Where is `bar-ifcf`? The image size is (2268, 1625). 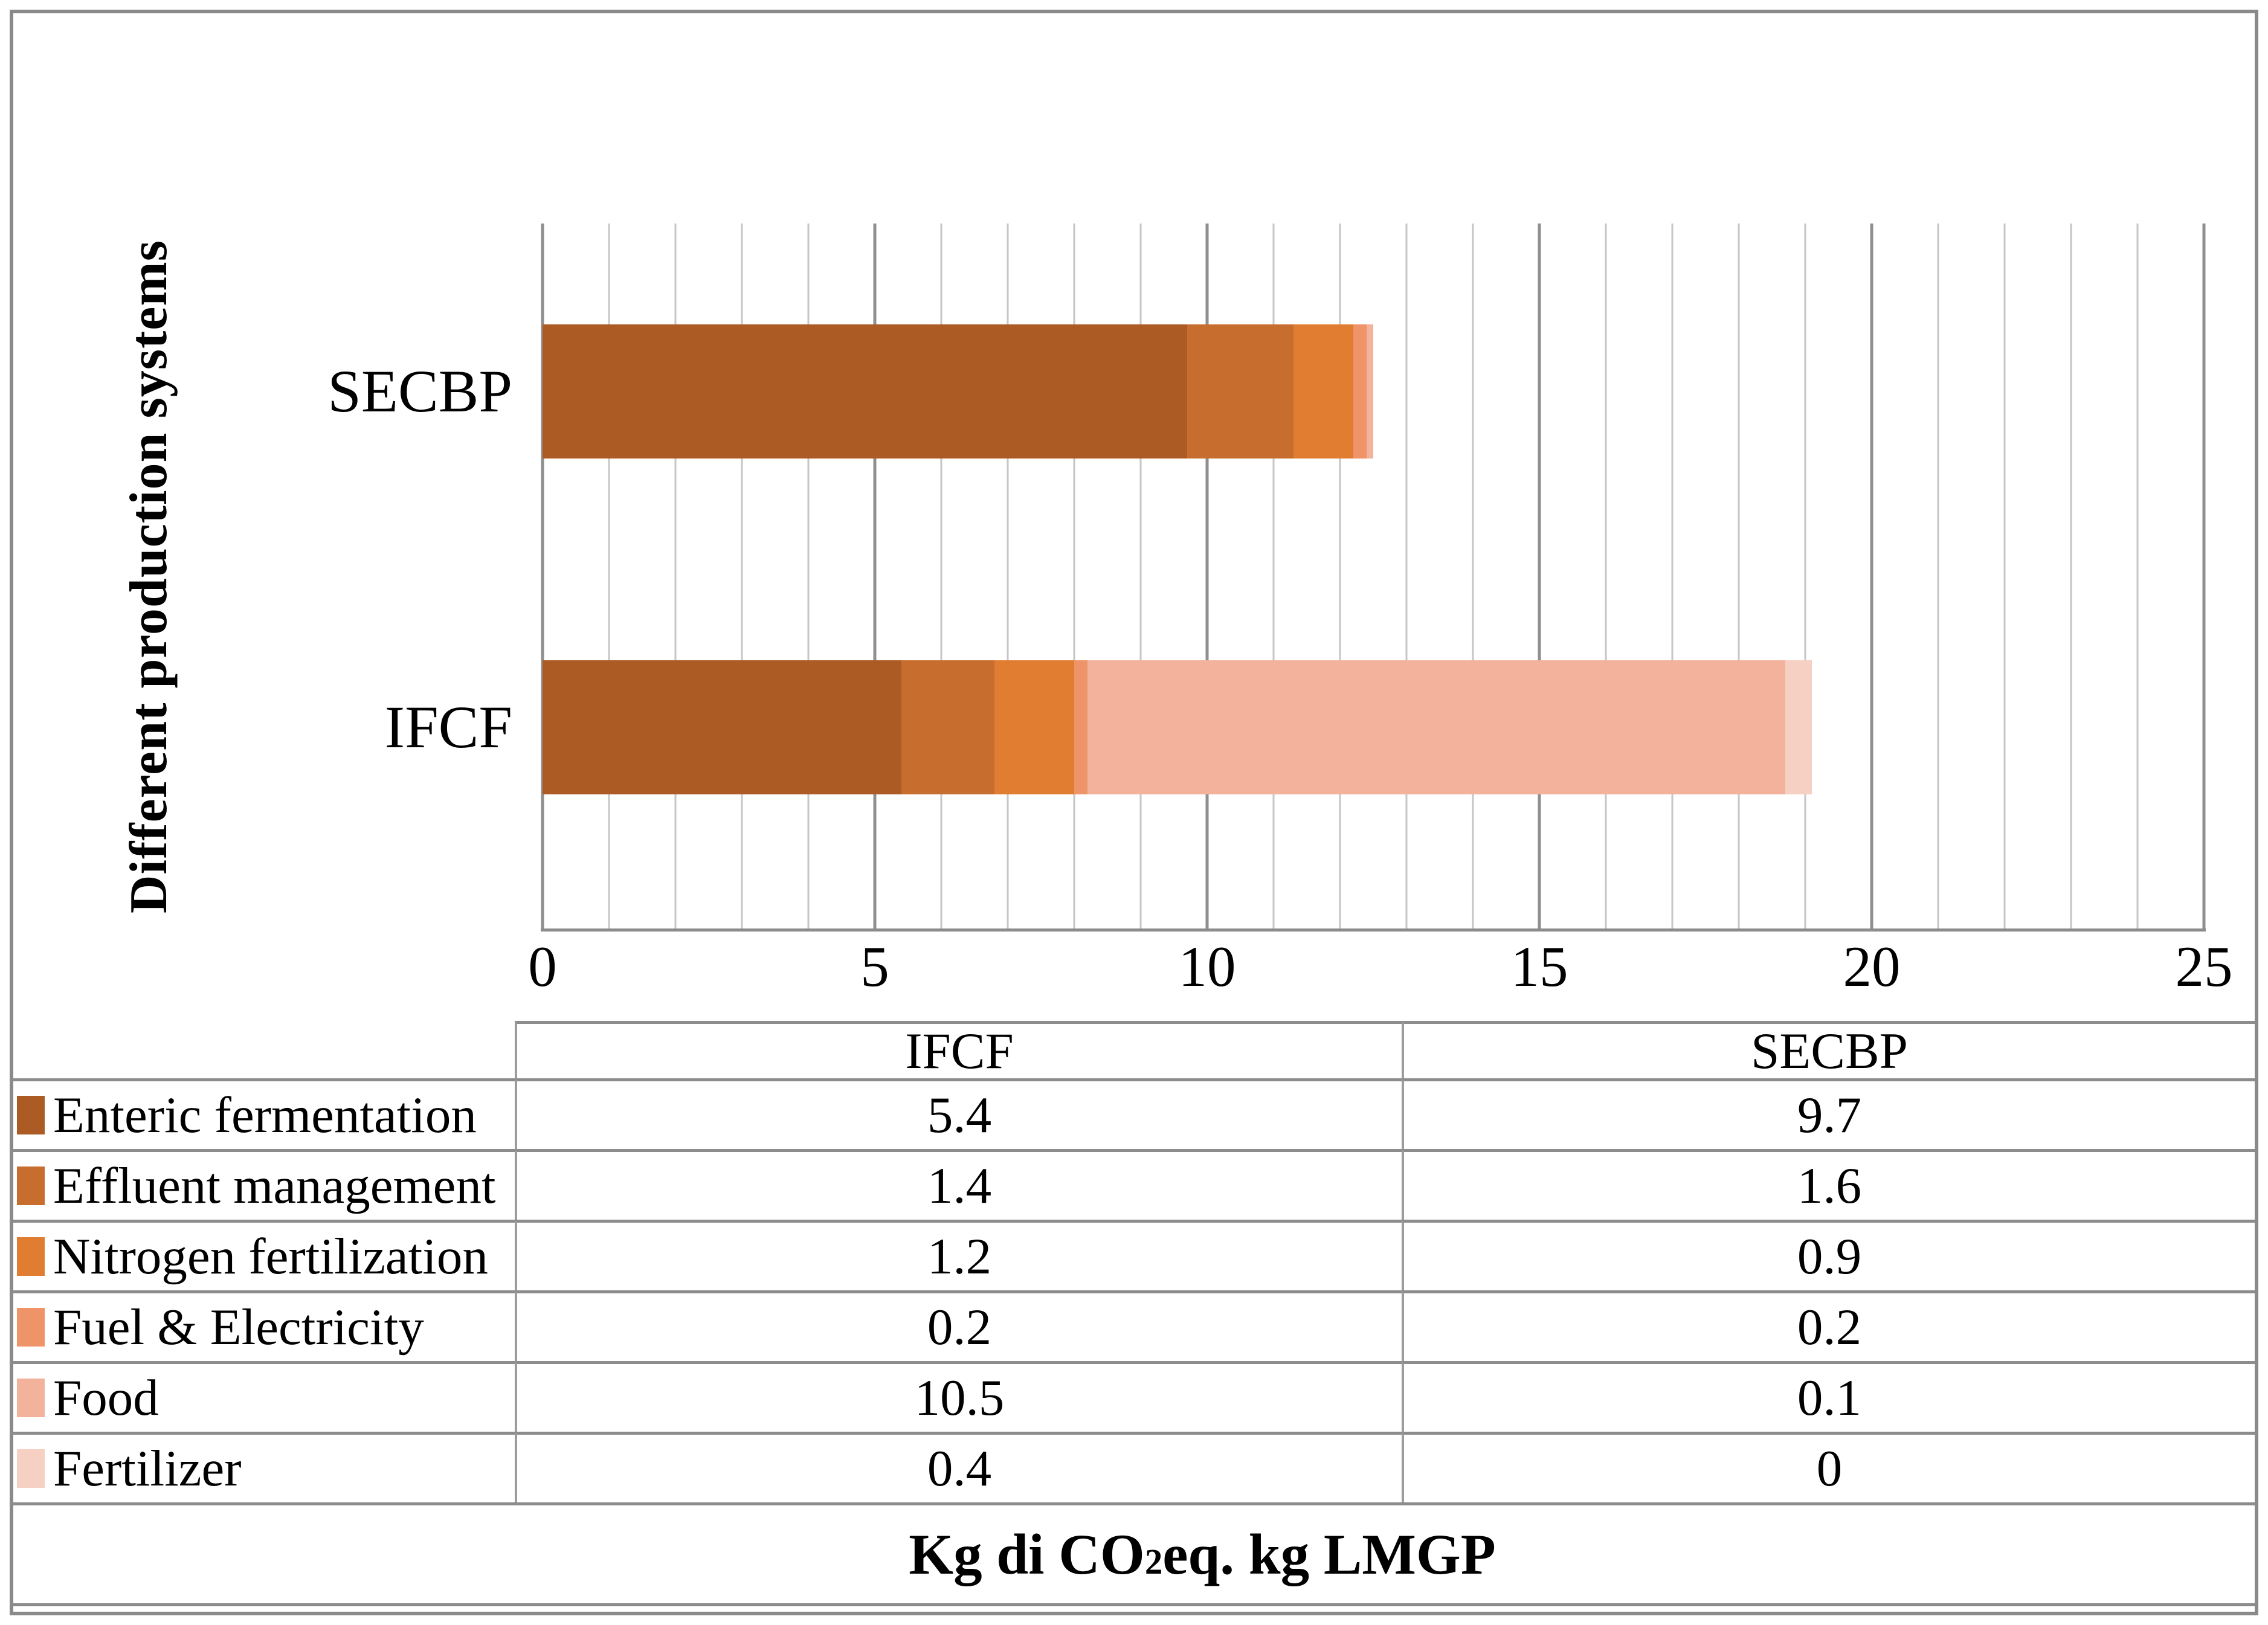 bar-ifcf is located at coordinates (1374, 727).